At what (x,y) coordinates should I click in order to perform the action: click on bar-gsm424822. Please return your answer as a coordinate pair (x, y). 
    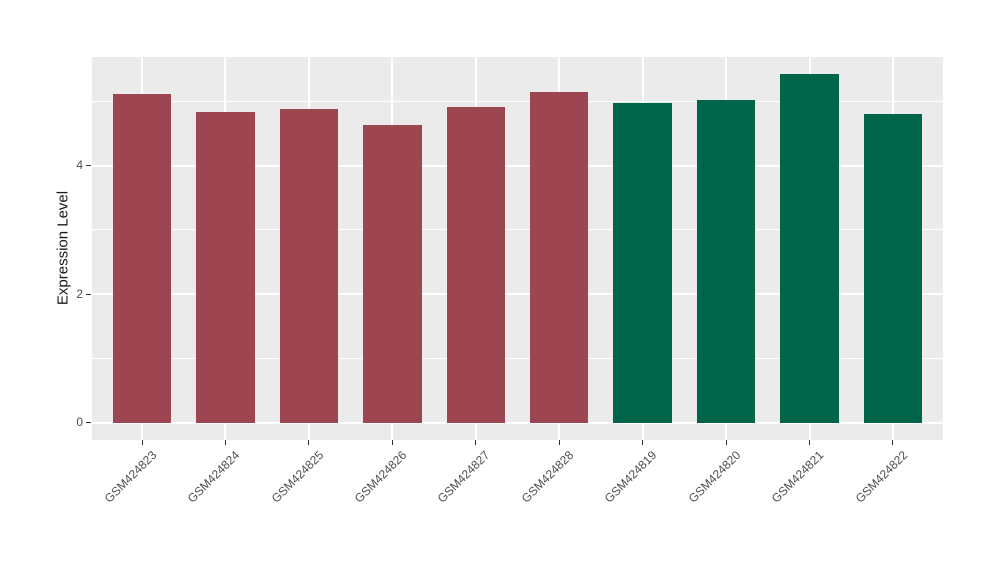
    Looking at the image, I should click on (893, 268).